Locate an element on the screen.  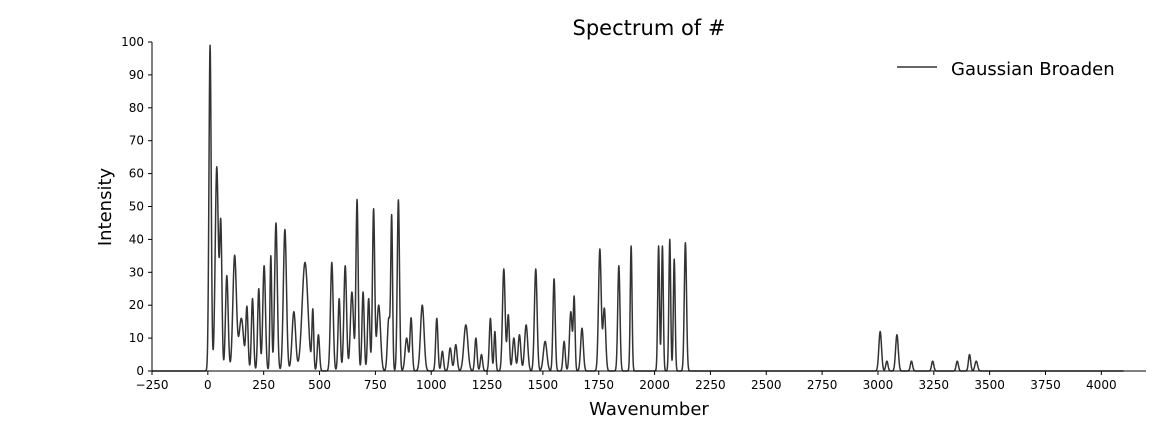
x-tick-label: 250 is located at coordinates (263, 385).